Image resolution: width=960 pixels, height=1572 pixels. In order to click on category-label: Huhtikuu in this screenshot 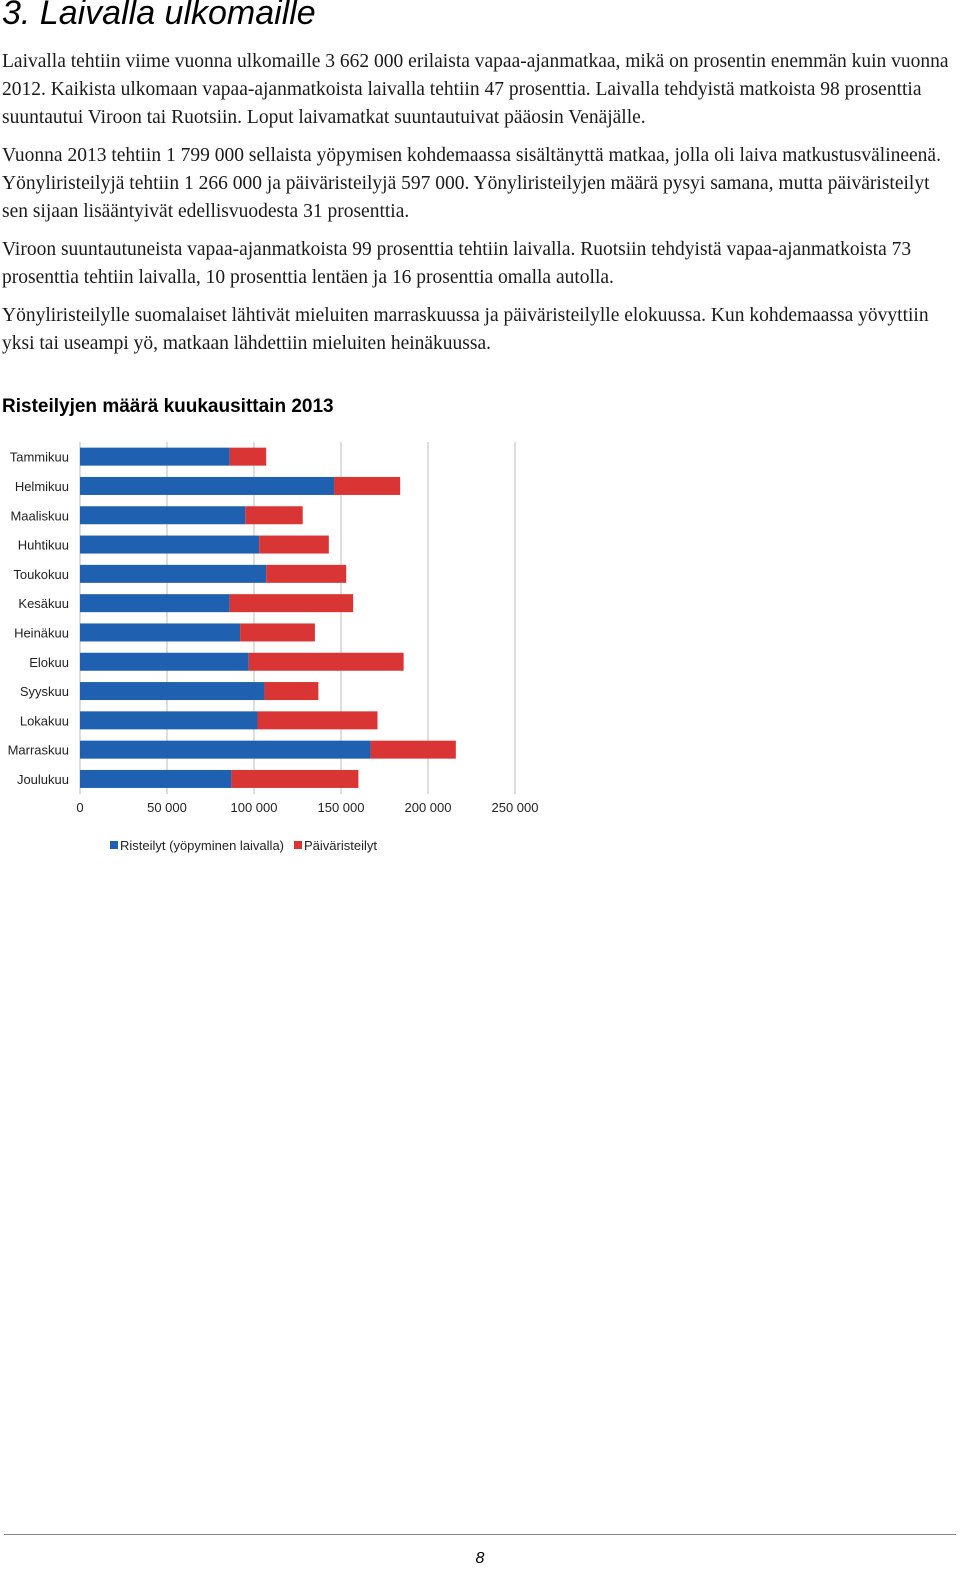, I will do `click(43, 545)`.